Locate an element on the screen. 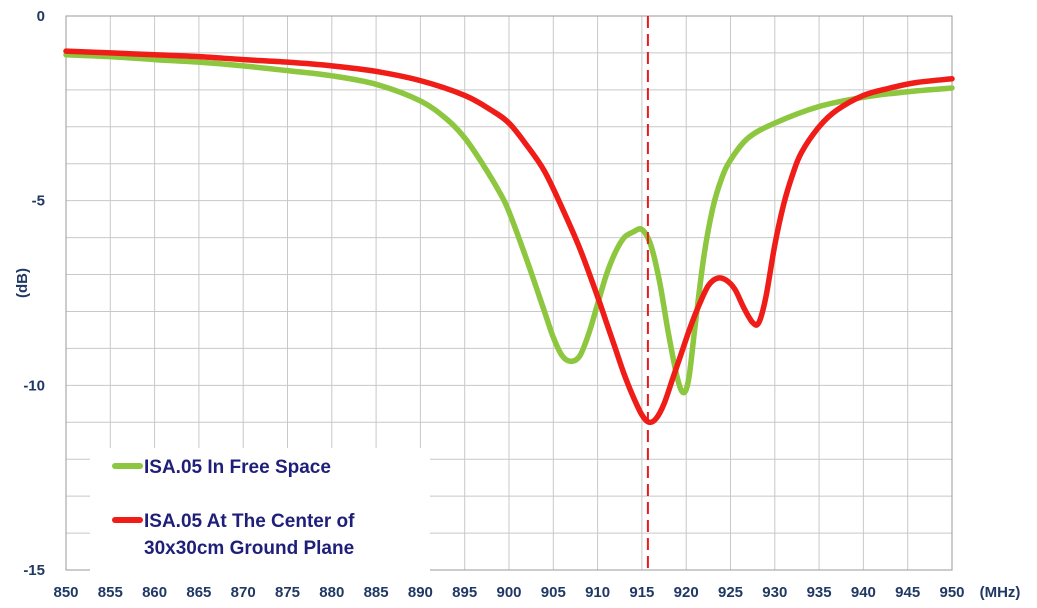 The width and height of the screenshot is (1037, 608). x-tick-label: 865 is located at coordinates (198, 592).